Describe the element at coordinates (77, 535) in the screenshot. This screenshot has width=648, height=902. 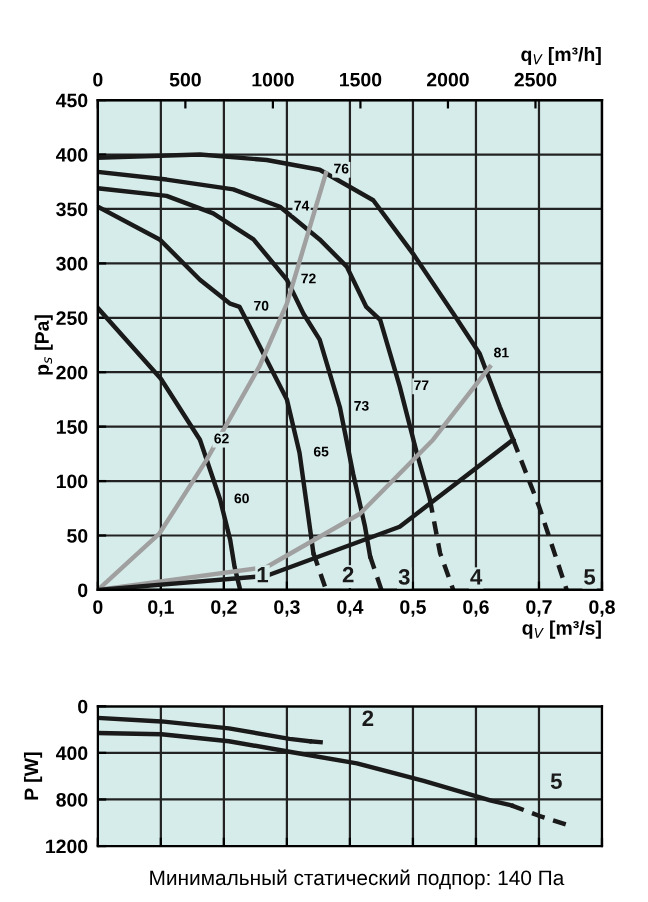
I see `y-tick-label: 50` at that location.